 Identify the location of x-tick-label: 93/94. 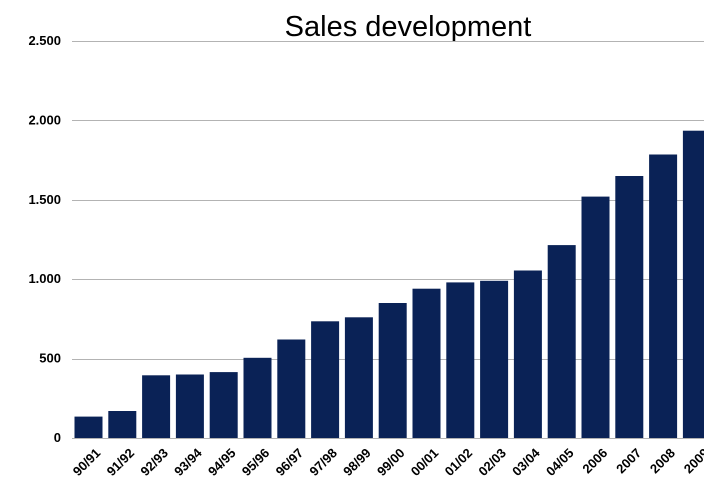
(188, 462).